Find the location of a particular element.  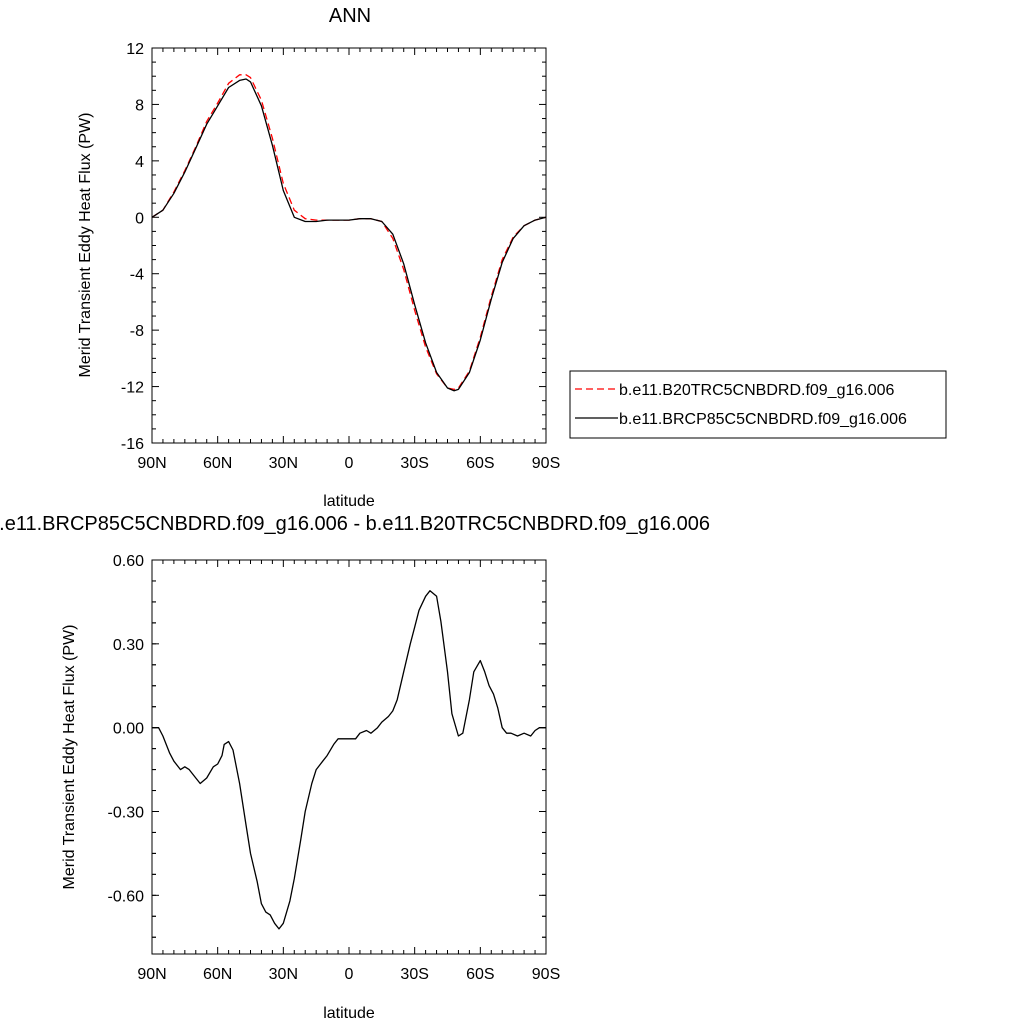

top-chart-y-axis-label: Merid Transient Eddy Heat Flux (PW) is located at coordinates (85, 245).